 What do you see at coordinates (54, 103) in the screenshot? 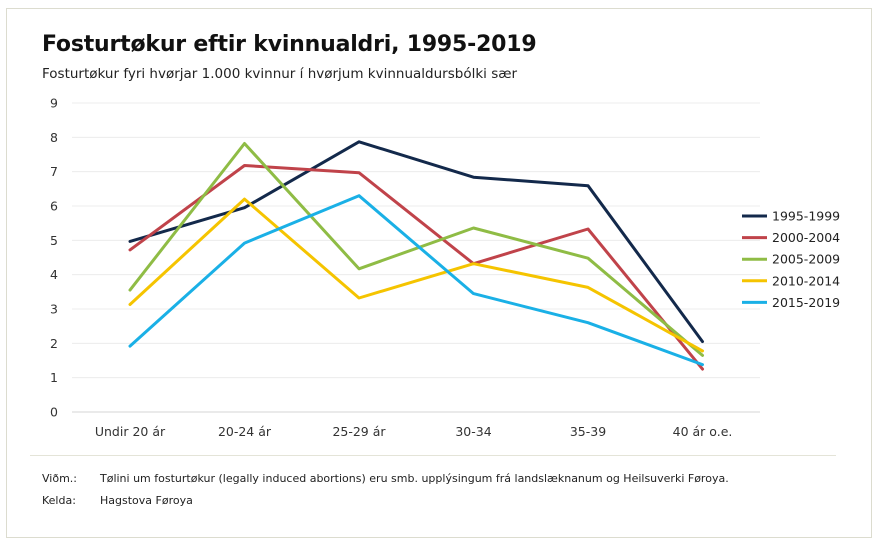
I see `y-tick-label: 9` at bounding box center [54, 103].